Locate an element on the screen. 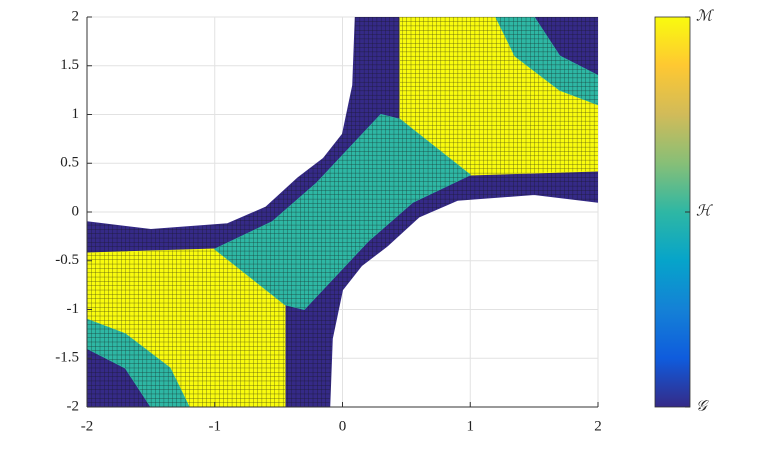 Image resolution: width=762 pixels, height=462 pixels. colorbar-tick-label: ℋ is located at coordinates (704, 211).